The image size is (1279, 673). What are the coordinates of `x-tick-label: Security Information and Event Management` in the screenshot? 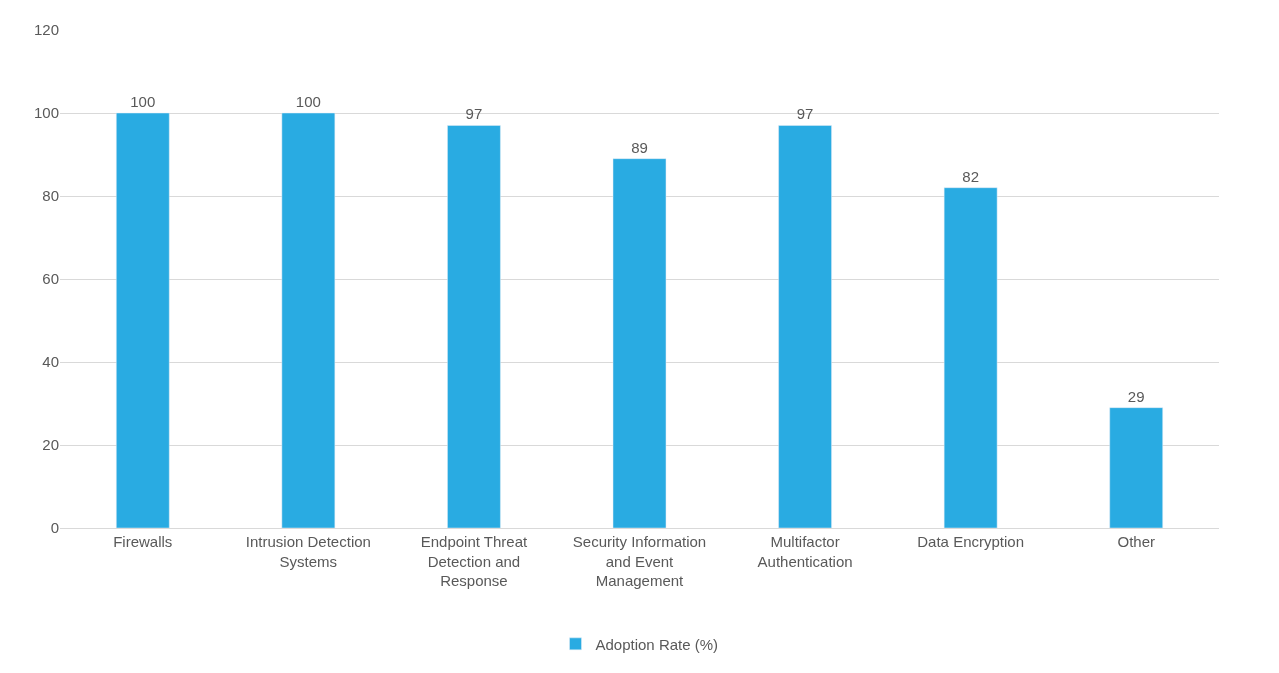 It's located at (639, 561).